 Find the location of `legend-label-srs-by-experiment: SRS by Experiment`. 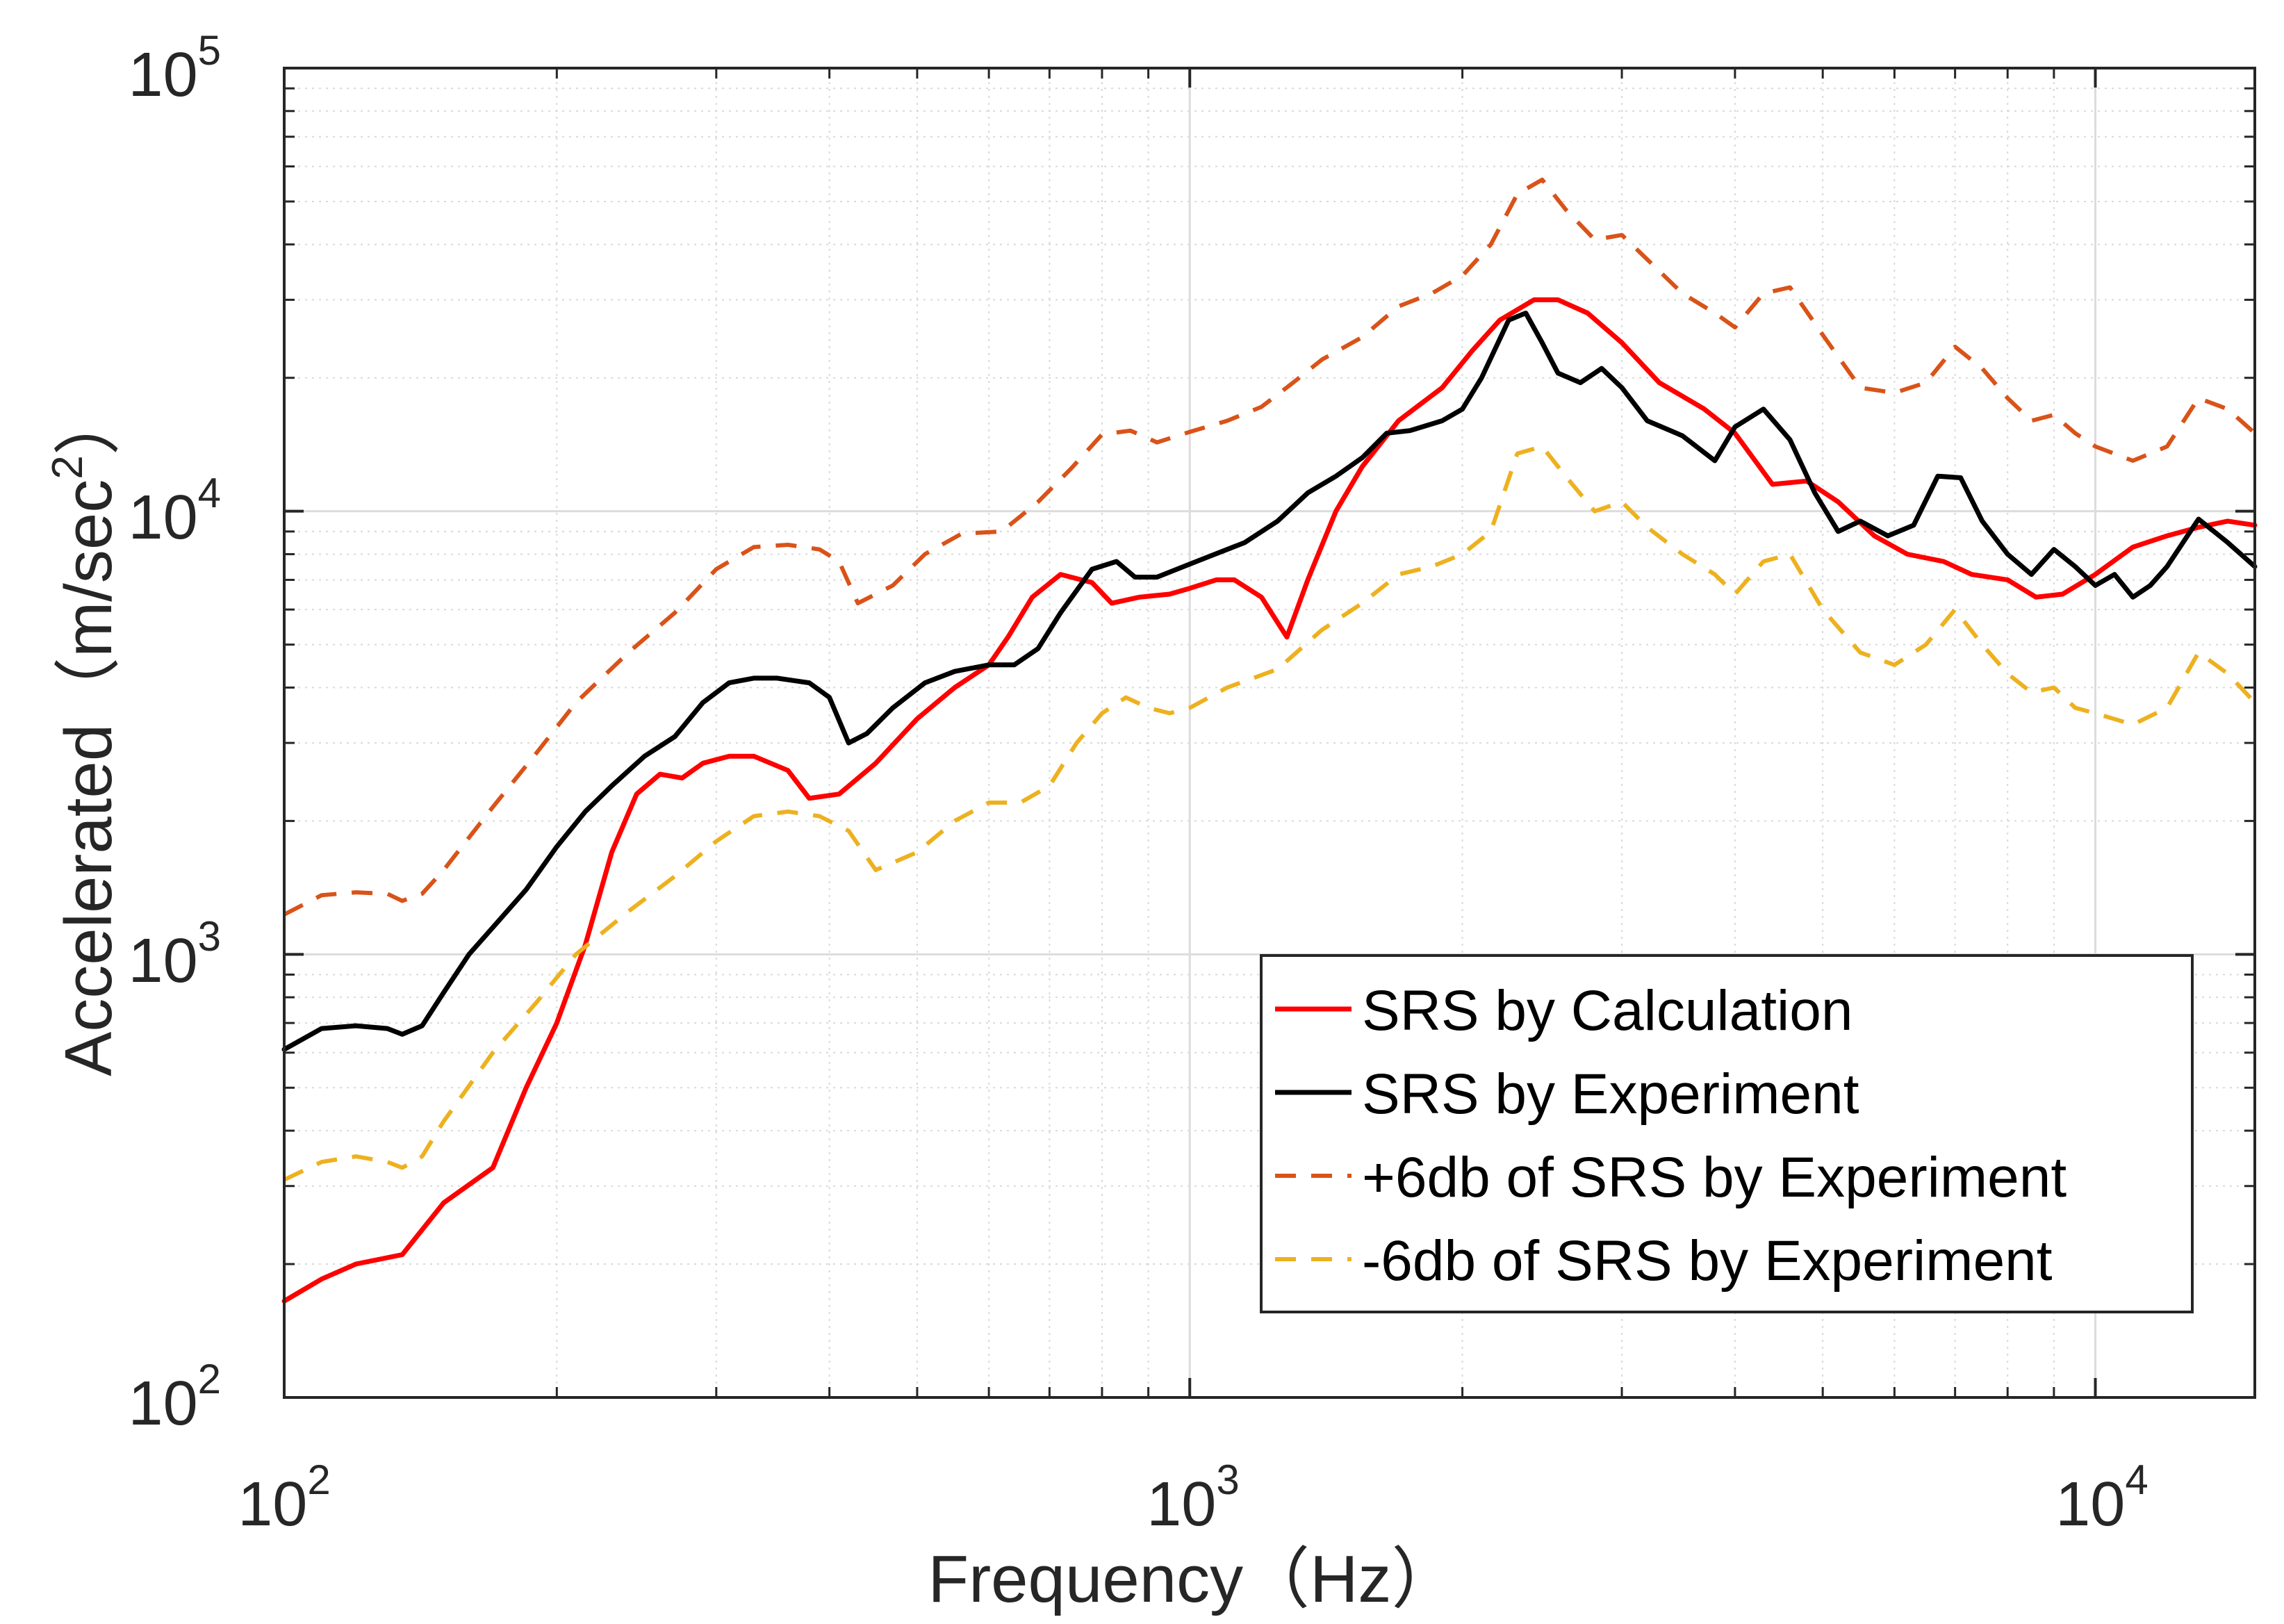

legend-label-srs-by-experiment: SRS by Experiment is located at coordinates (1610, 1094).